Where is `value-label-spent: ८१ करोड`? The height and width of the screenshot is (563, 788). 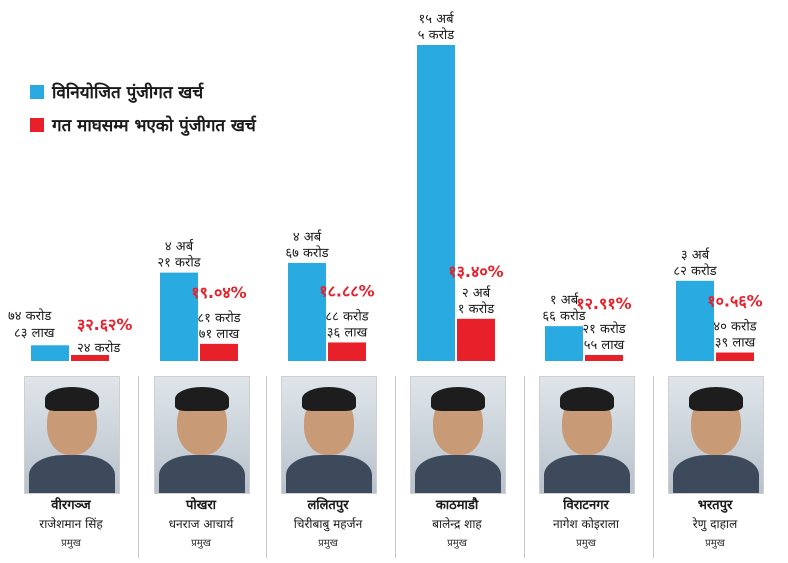 value-label-spent: ८१ करोड is located at coordinates (219, 318).